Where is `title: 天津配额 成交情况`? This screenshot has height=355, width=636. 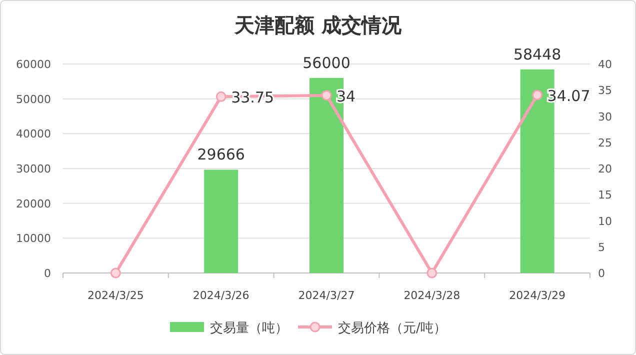 title: 天津配额 成交情况 is located at coordinates (318, 25).